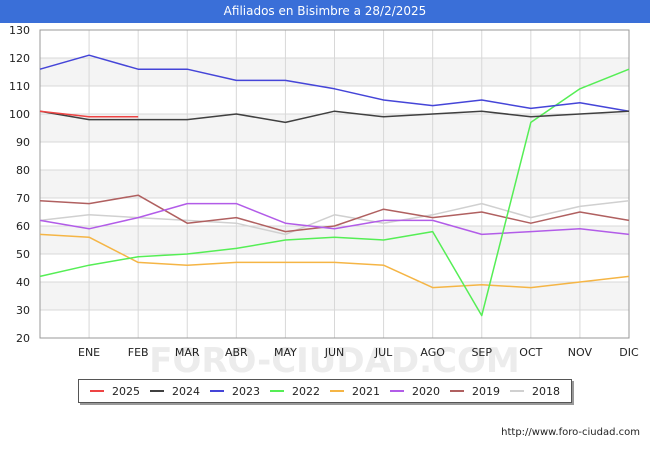 This screenshot has width=650, height=450. What do you see at coordinates (186, 391) in the screenshot?
I see `legend-label: 2024` at bounding box center [186, 391].